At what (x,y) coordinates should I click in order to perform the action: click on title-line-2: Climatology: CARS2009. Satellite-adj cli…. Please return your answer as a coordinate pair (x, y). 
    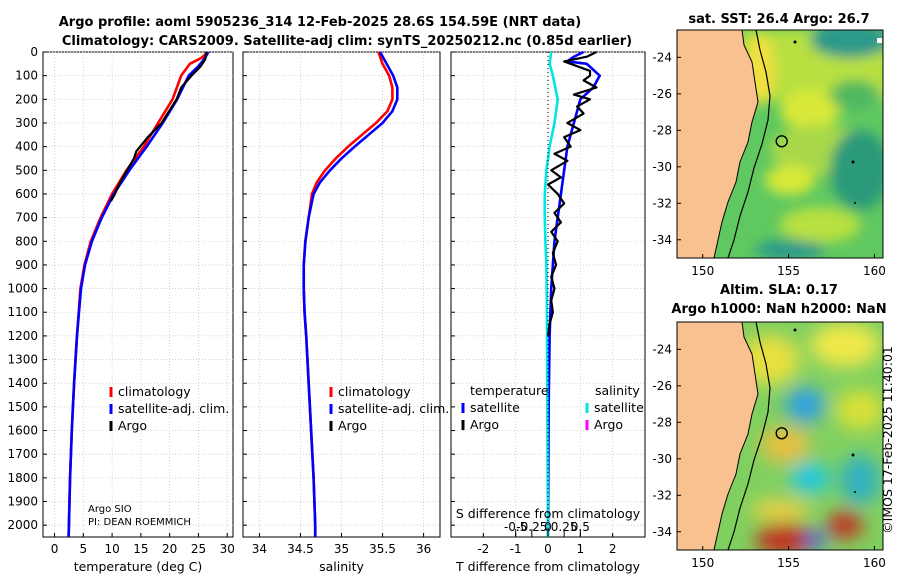
    Looking at the image, I should click on (347, 41).